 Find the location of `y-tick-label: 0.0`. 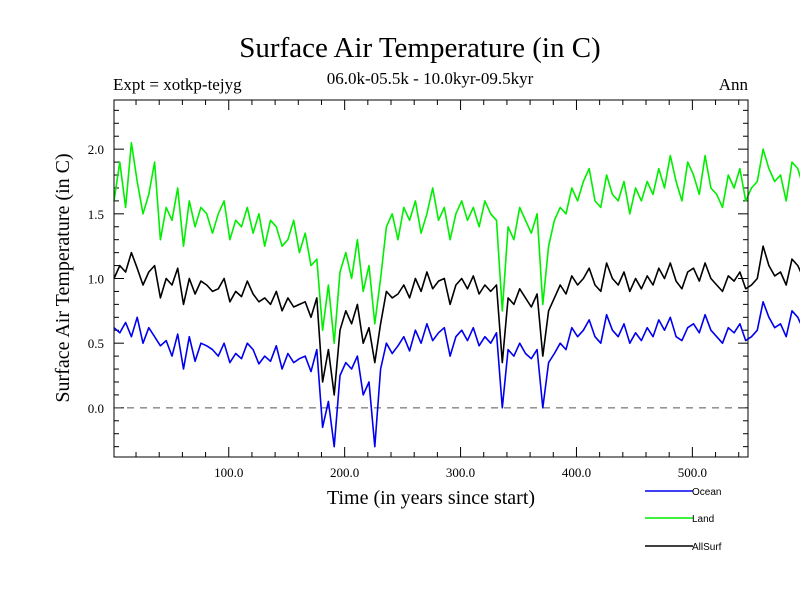

y-tick-label: 0.0 is located at coordinates (96, 408).